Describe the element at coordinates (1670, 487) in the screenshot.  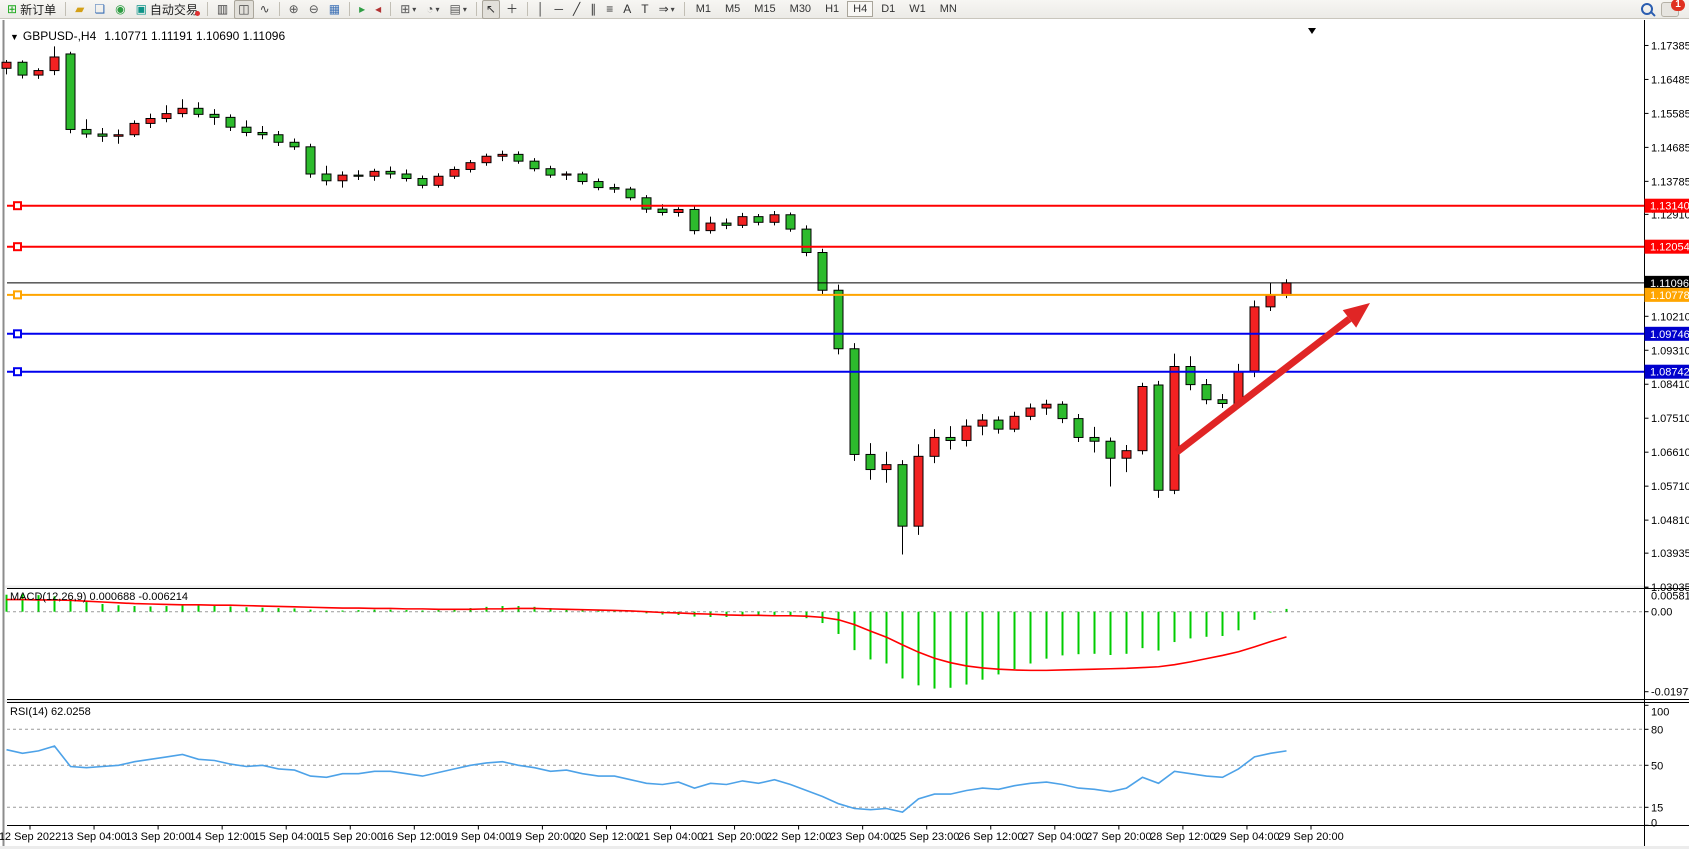
I see `svg-text: 1.05710` at that location.